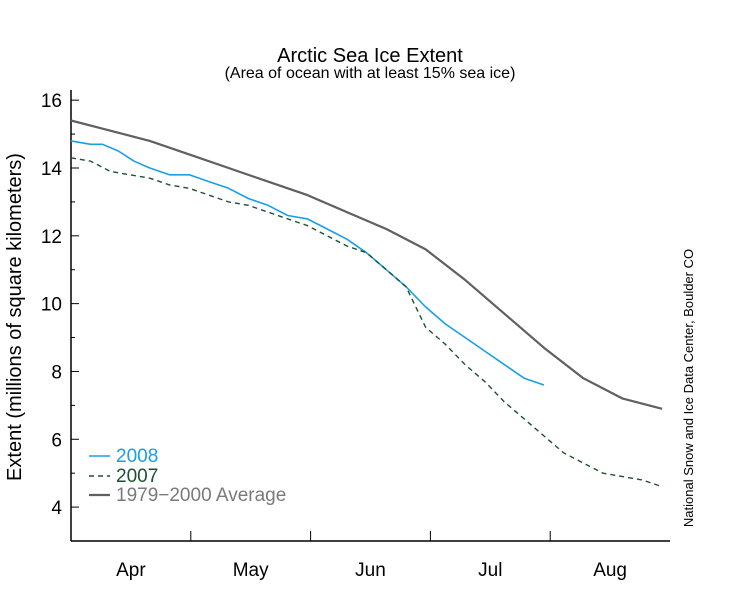 The height and width of the screenshot is (600, 750). I want to click on x-tick-label: Apr, so click(131, 570).